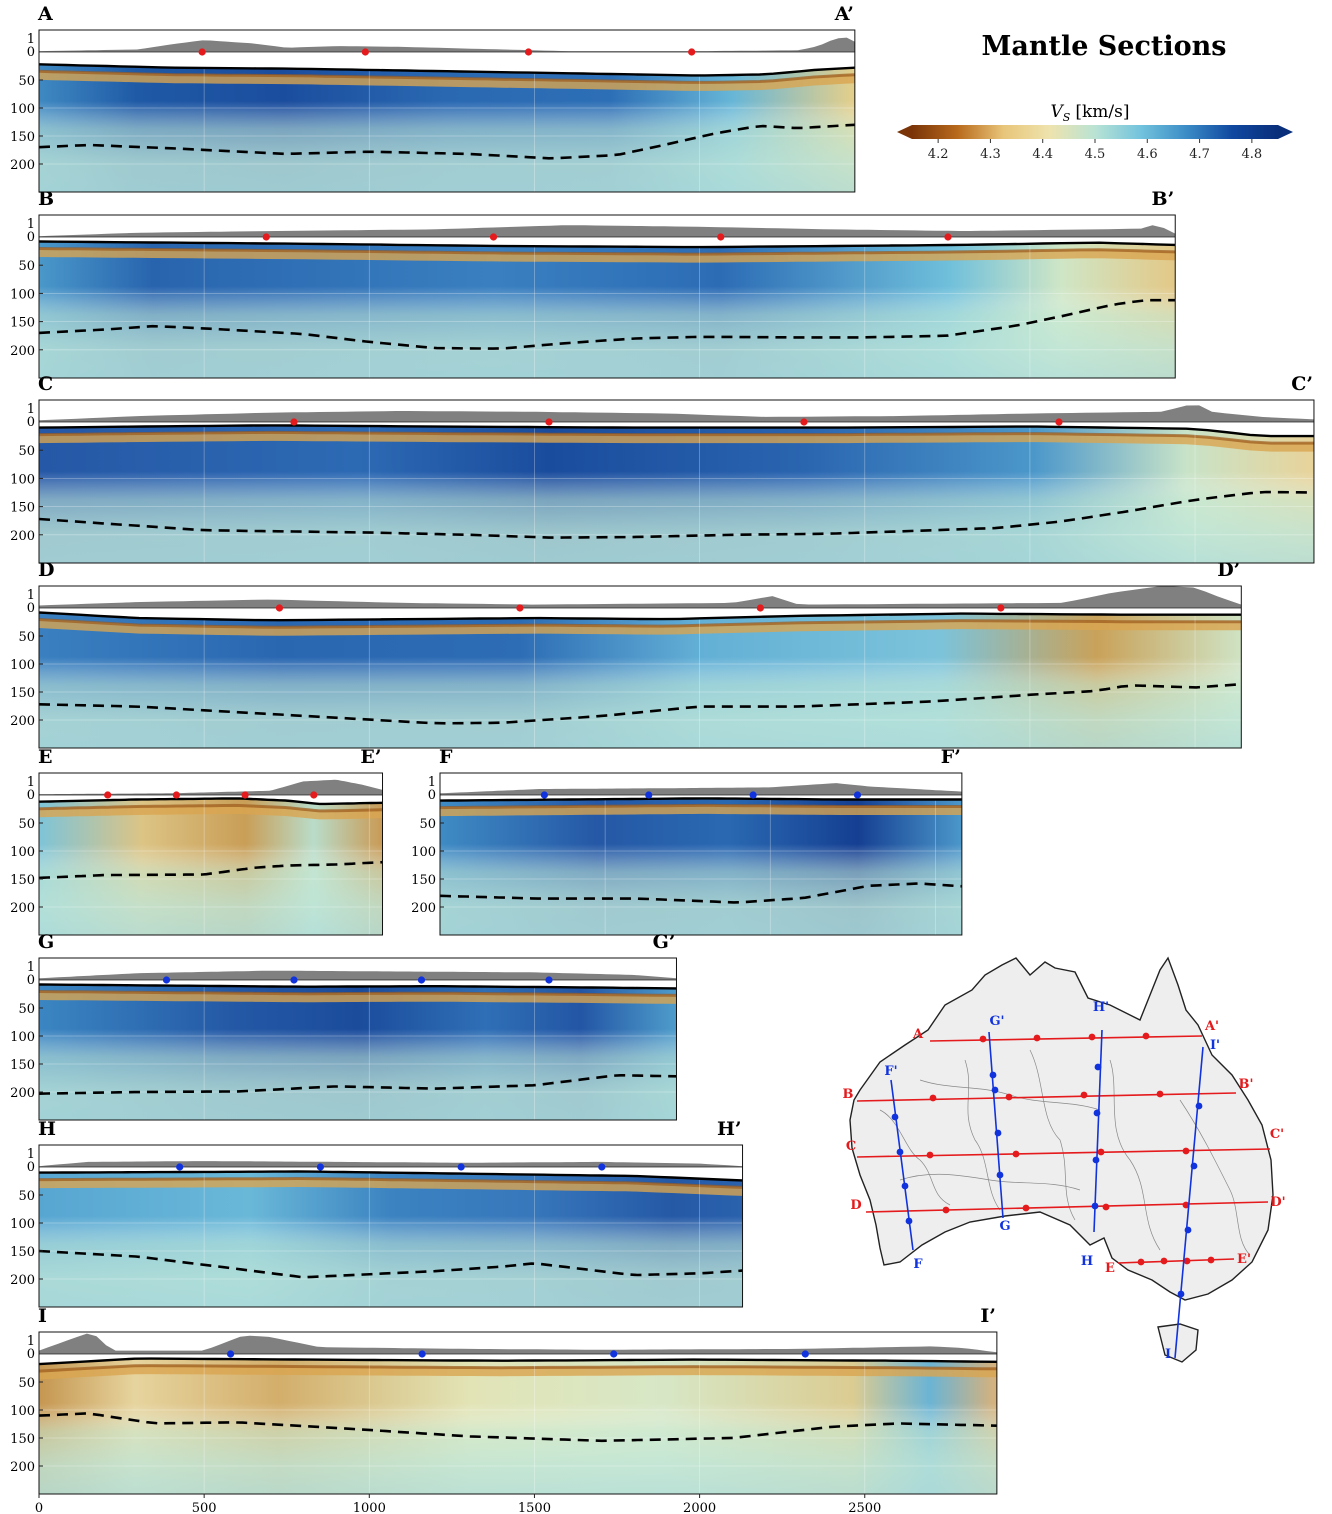 This screenshot has width=1332, height=1514. What do you see at coordinates (1147, 154) in the screenshot?
I see `colorbar-tick-label: 4.6` at bounding box center [1147, 154].